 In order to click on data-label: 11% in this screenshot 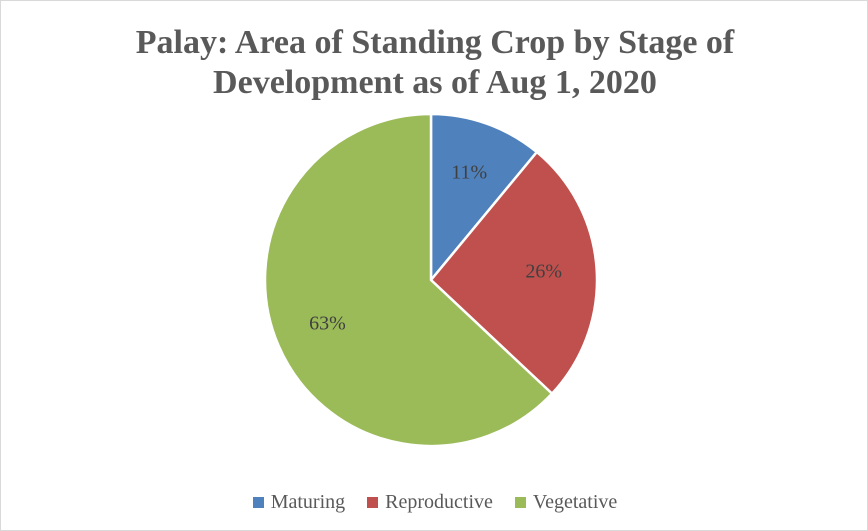, I will do `click(469, 172)`.